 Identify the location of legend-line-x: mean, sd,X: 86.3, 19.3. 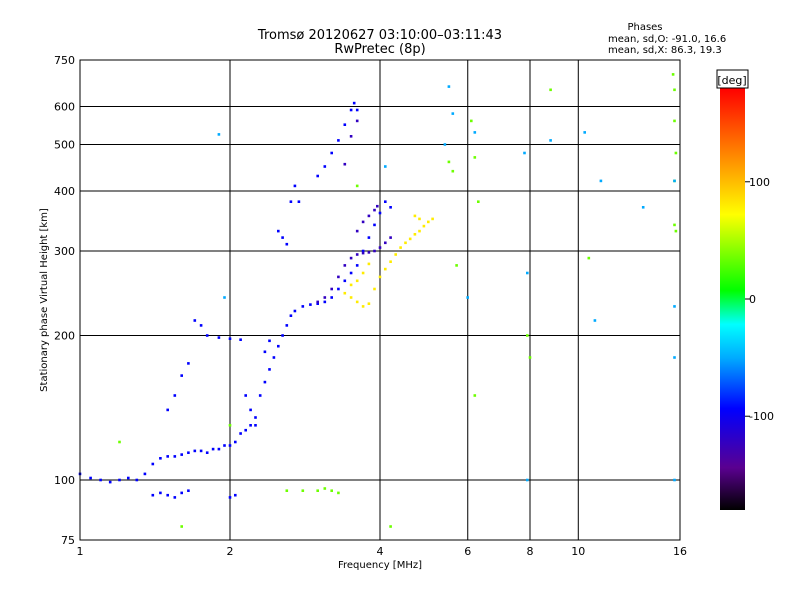
(665, 50).